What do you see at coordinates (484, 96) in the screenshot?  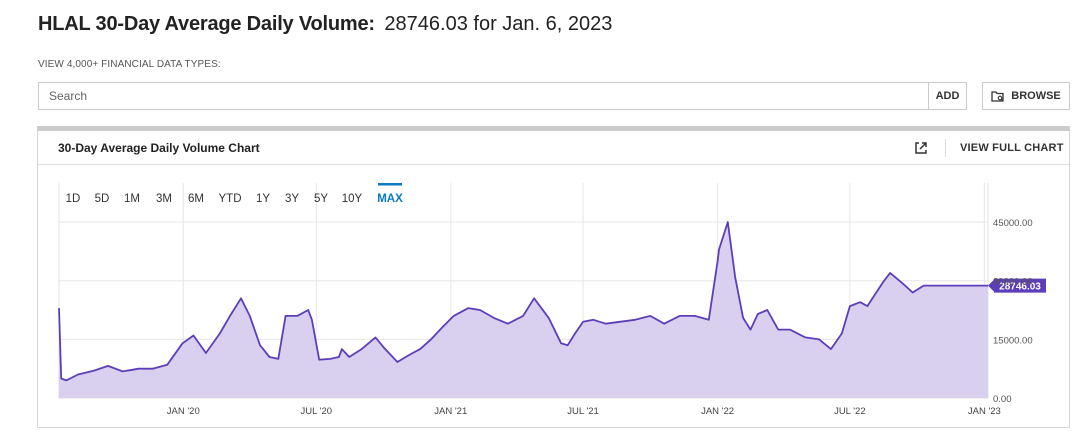 I see `search-input` at bounding box center [484, 96].